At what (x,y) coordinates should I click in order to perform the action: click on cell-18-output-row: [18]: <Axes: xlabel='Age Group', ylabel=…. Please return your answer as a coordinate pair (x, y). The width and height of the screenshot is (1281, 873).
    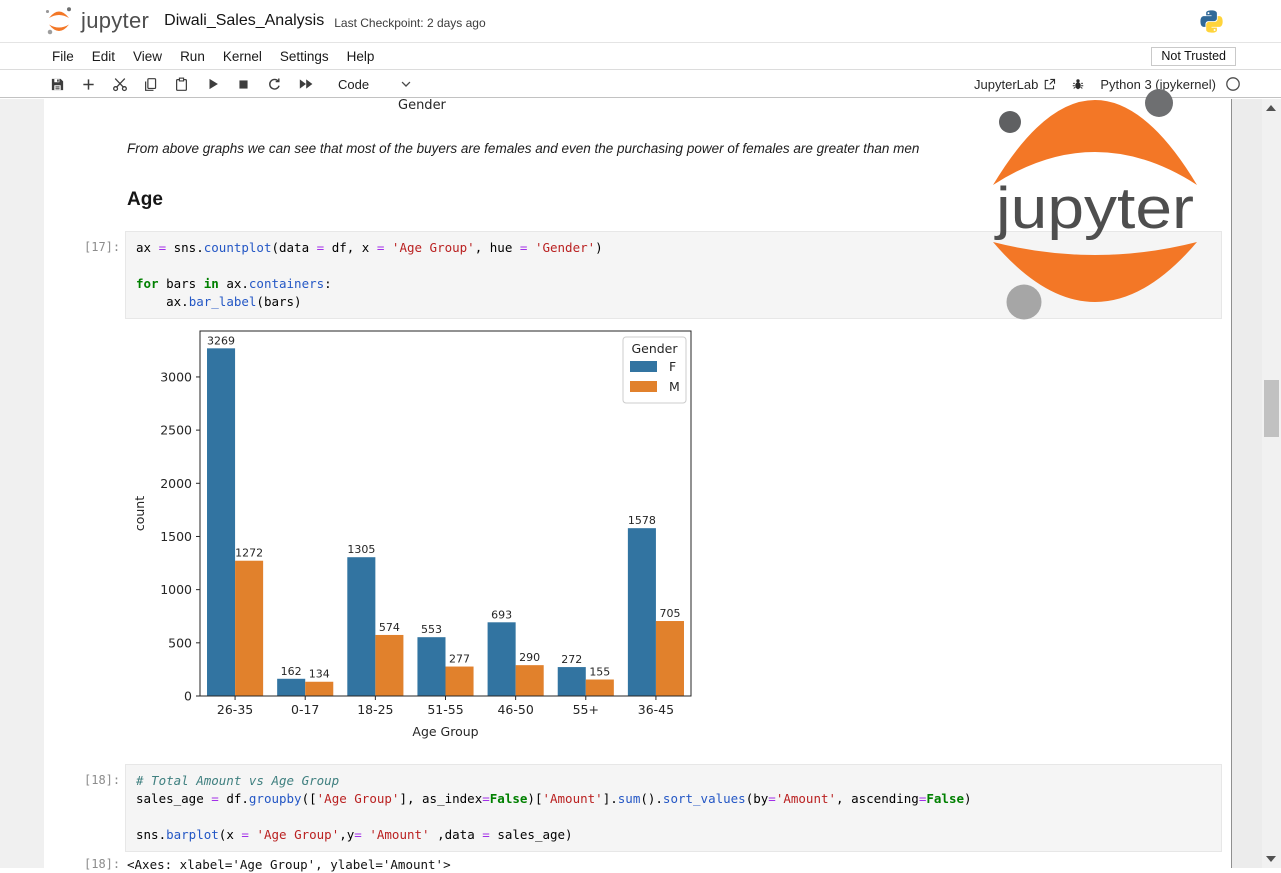
    Looking at the image, I should click on (267, 865).